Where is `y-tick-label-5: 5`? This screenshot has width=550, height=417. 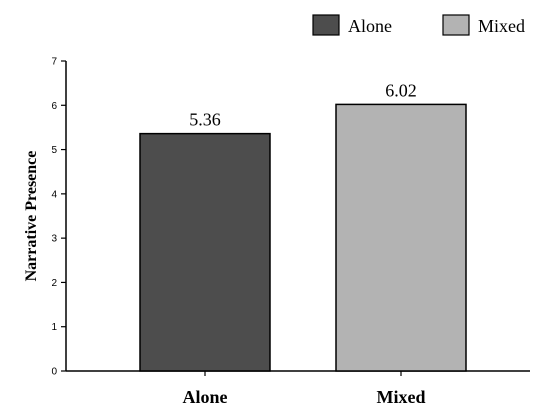
y-tick-label-5: 5 is located at coordinates (54, 150).